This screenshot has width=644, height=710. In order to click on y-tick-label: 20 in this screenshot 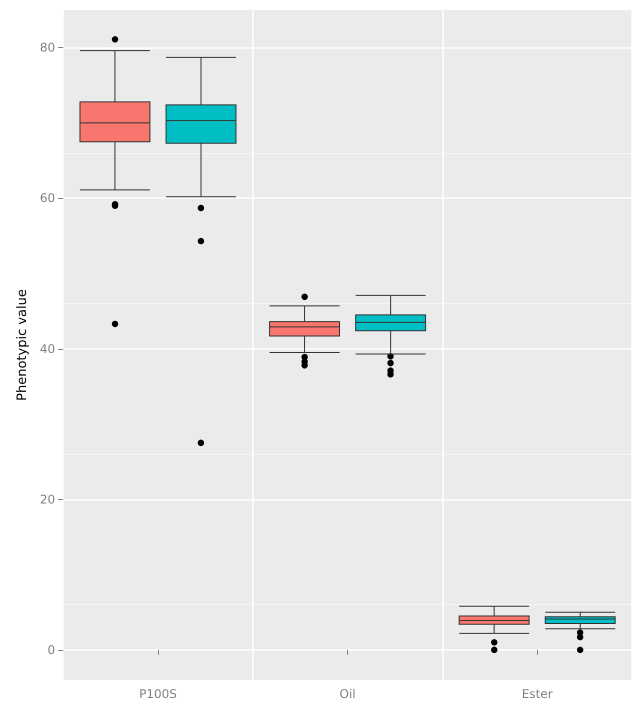, I will do `click(48, 499)`.